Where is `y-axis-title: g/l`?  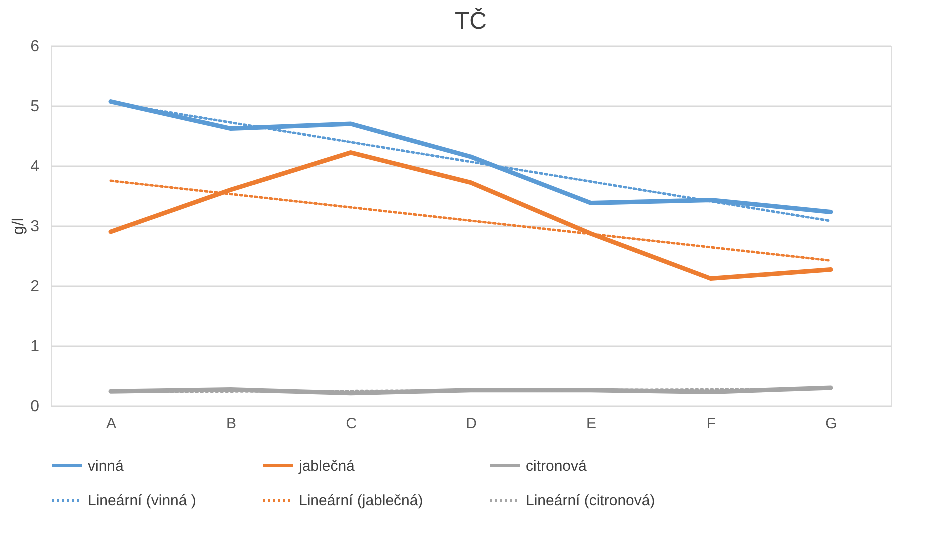
y-axis-title: g/l is located at coordinates (19, 226).